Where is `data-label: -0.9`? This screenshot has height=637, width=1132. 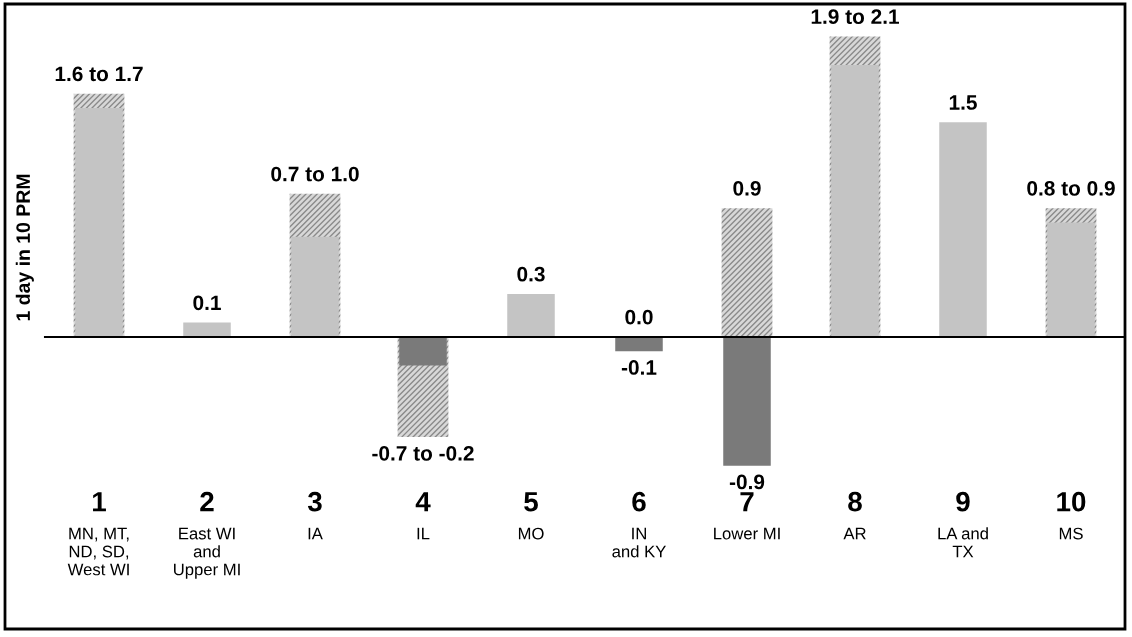
data-label: -0.9 is located at coordinates (747, 482).